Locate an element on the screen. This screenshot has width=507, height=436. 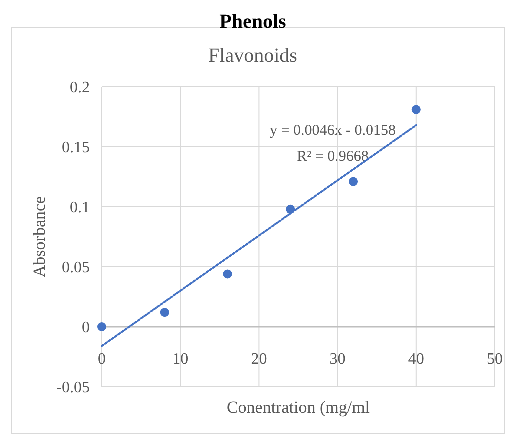
y-tick-label: 0.05 is located at coordinates (76, 268).